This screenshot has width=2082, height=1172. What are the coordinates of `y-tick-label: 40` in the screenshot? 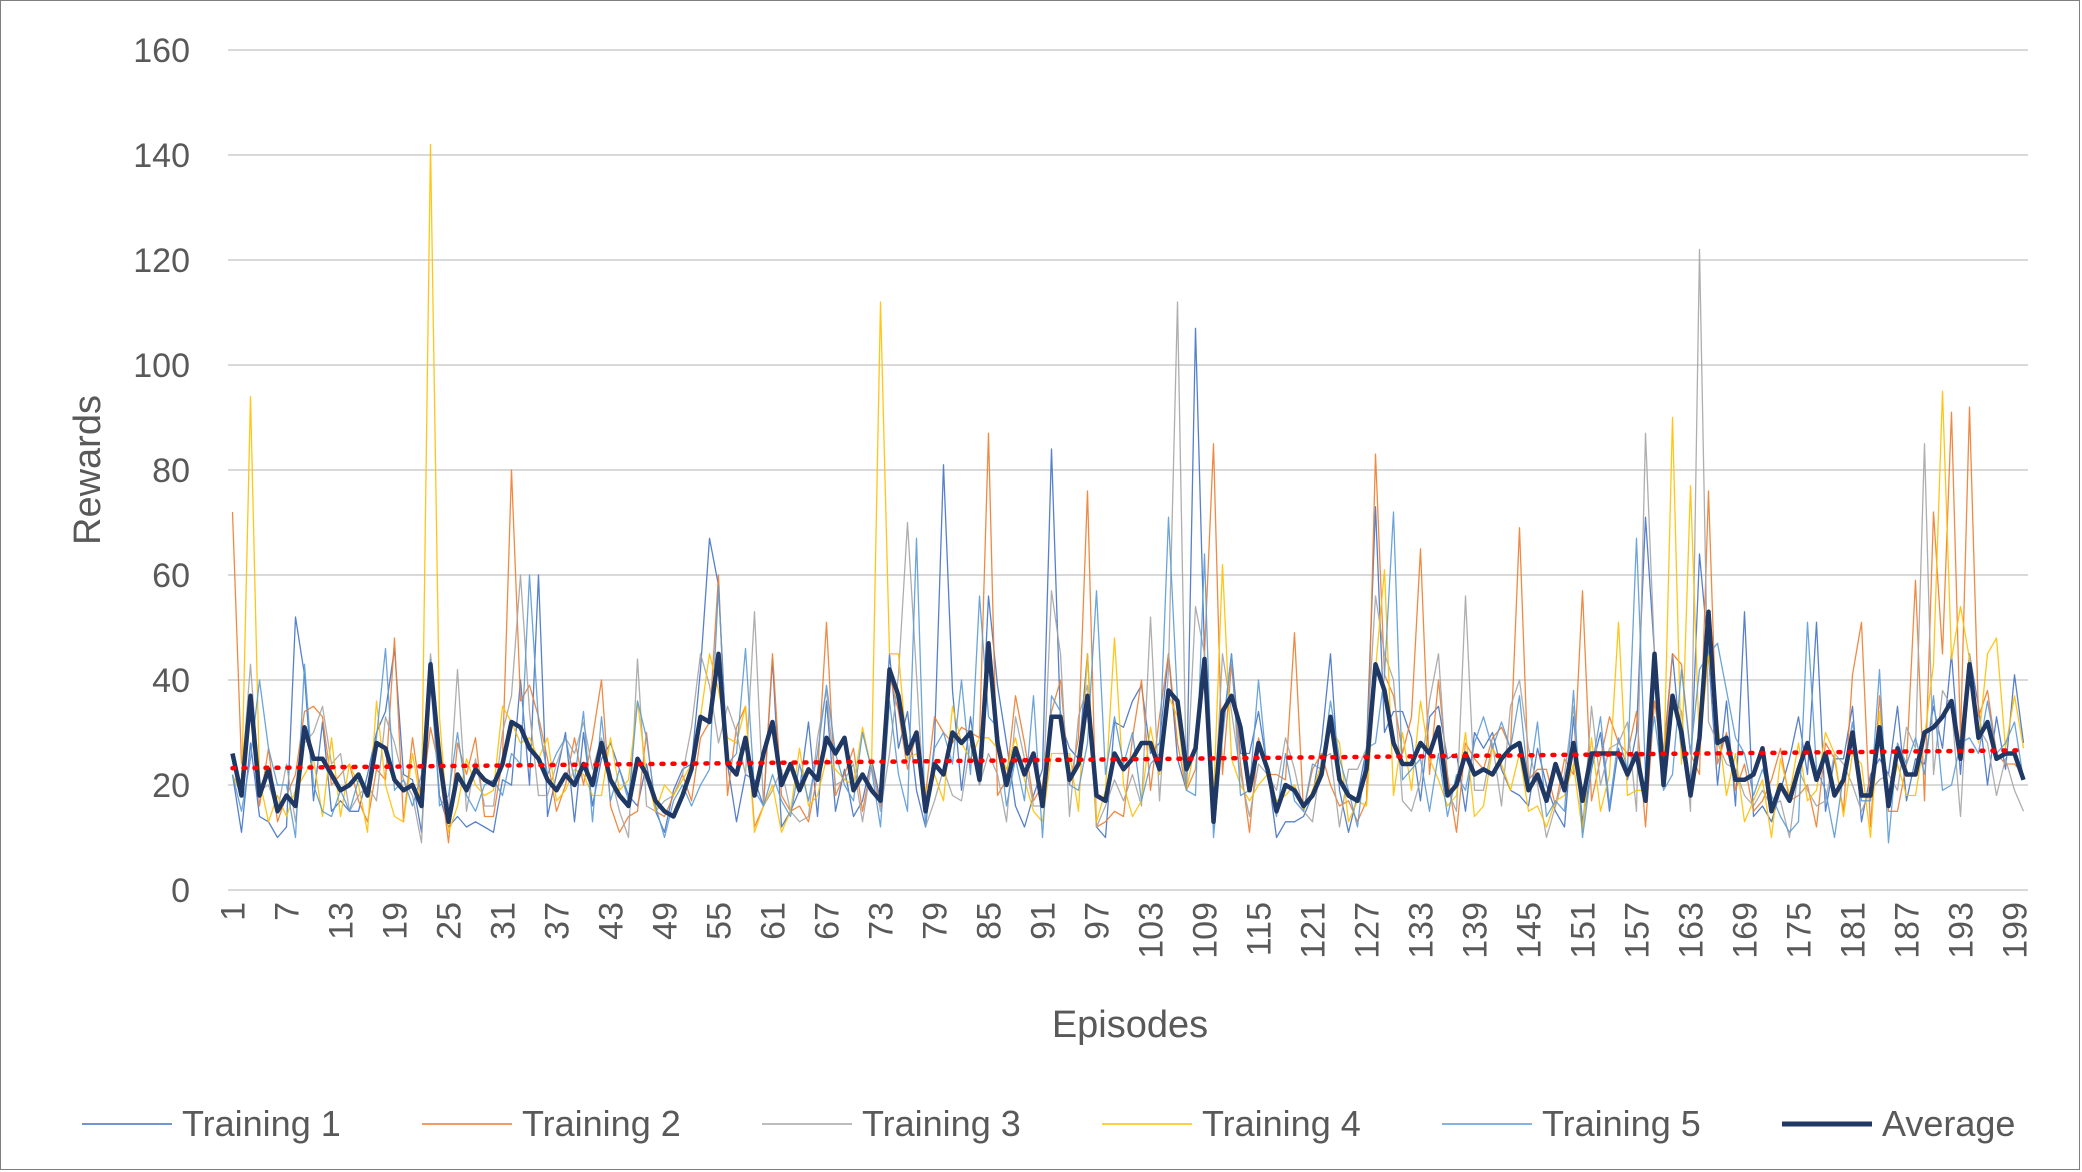 It's located at (171, 681).